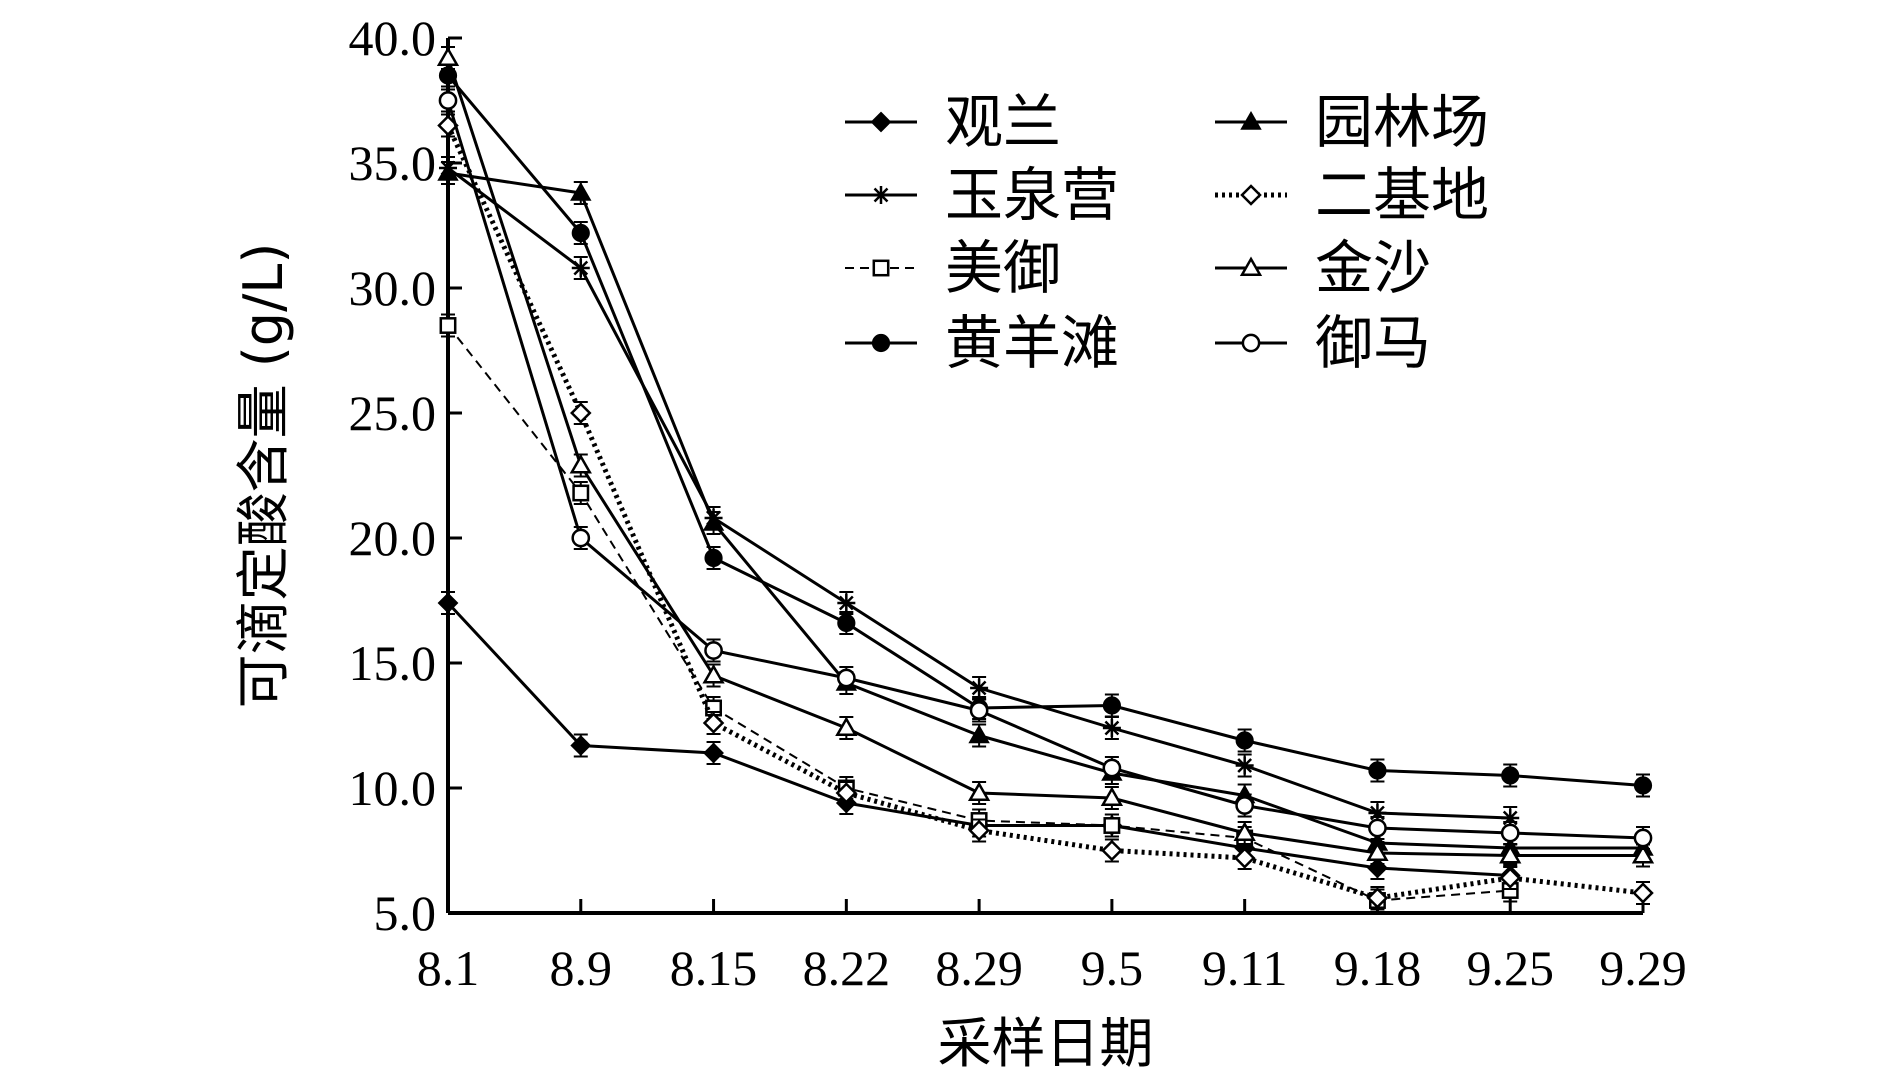  I want to click on legend-entry-6: 二基地, so click(1352, 195).